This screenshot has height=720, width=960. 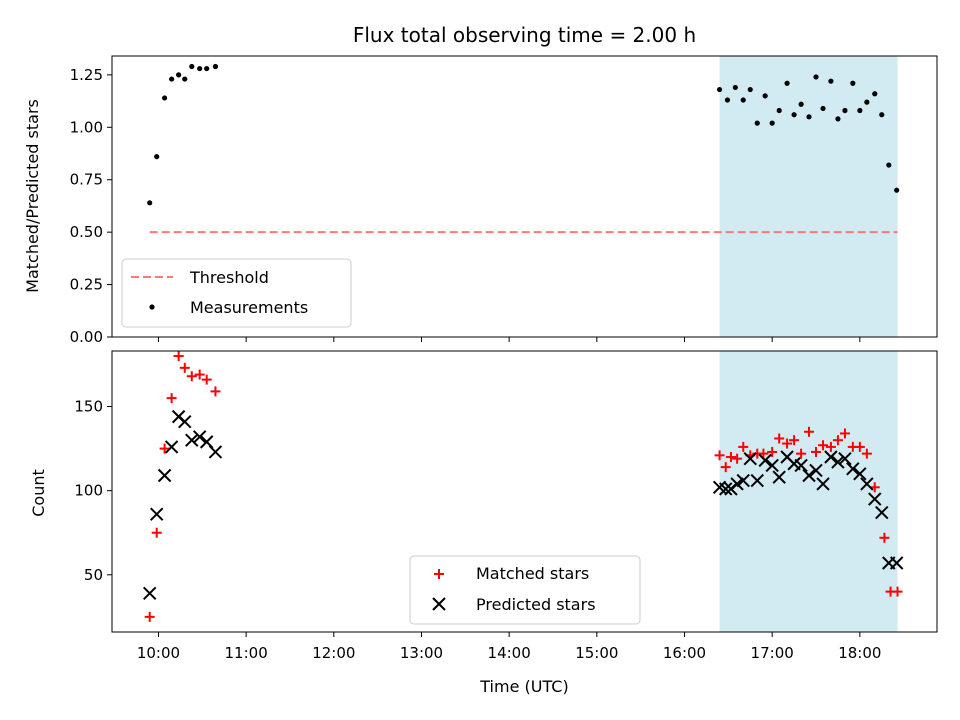 I want to click on time-x-tick-label: 15:00, so click(x=596, y=653).